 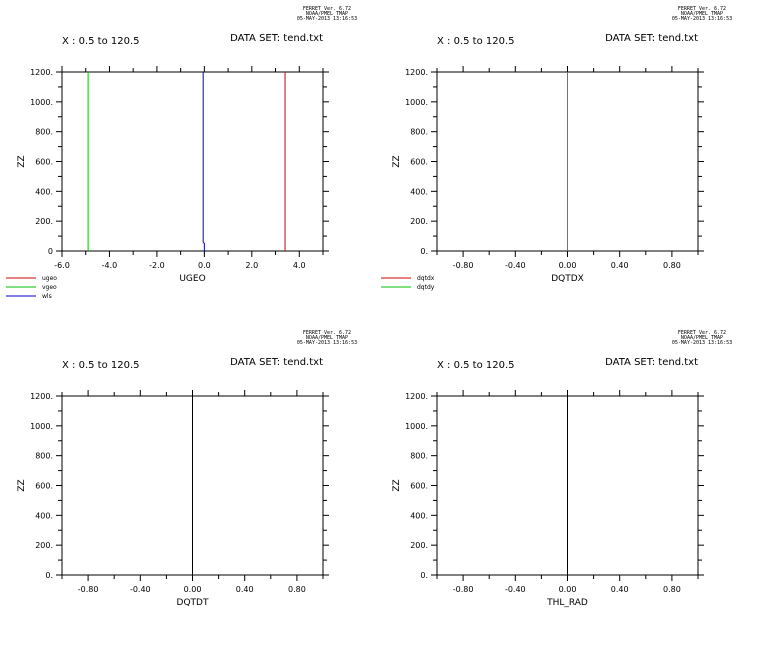 I want to click on x-tick-label: 0.0, so click(x=204, y=265).